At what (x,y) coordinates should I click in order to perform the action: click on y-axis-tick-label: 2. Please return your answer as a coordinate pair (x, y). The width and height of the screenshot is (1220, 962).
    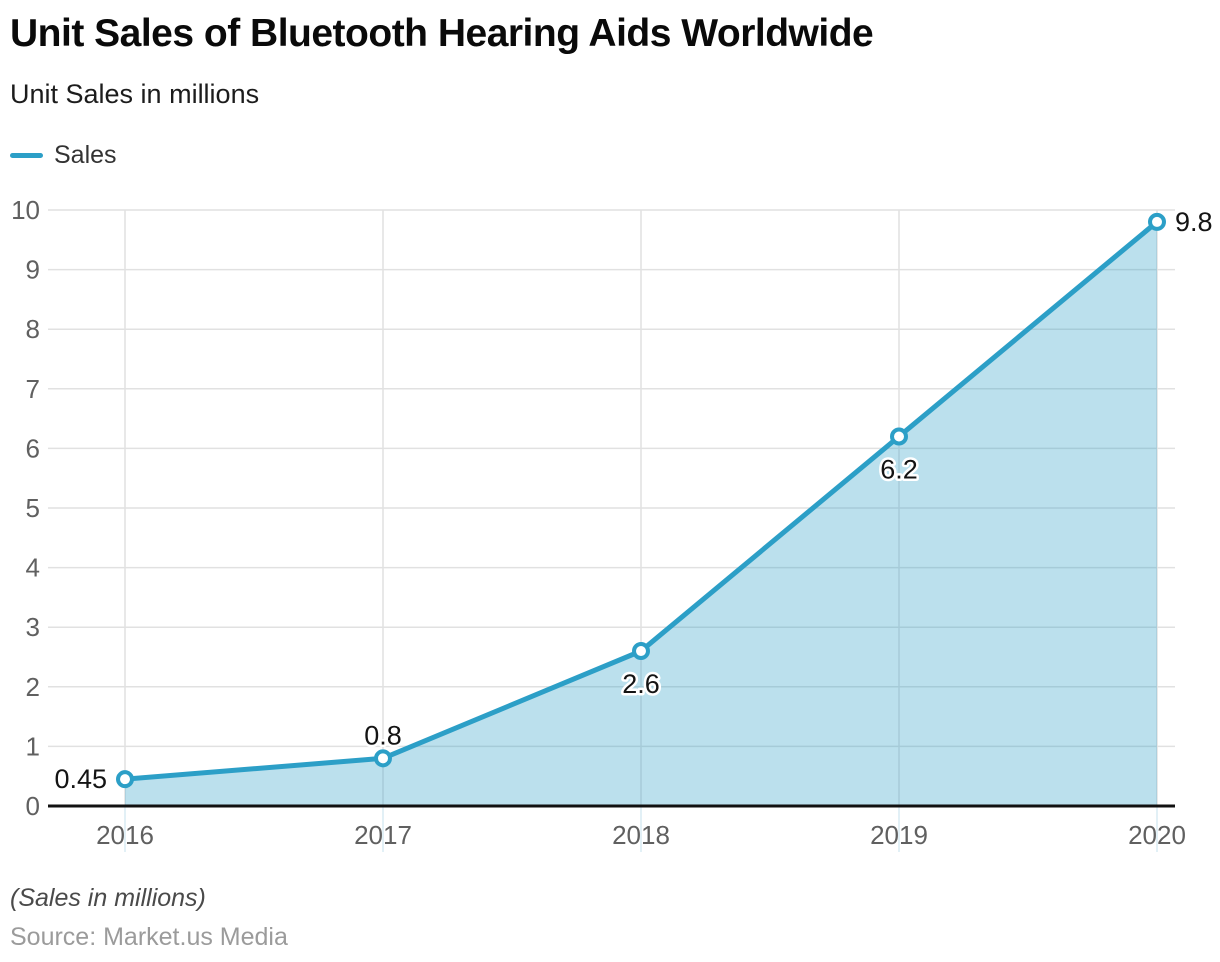
    Looking at the image, I should click on (33, 687).